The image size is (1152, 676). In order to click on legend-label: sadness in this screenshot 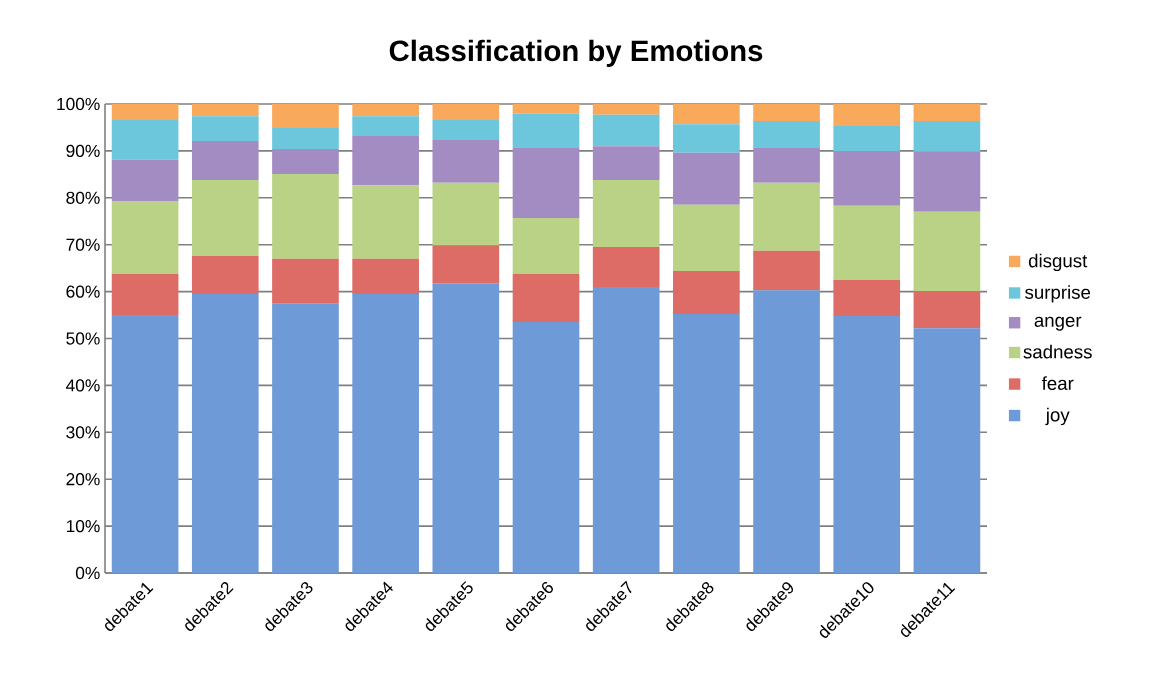, I will do `click(1057, 351)`.